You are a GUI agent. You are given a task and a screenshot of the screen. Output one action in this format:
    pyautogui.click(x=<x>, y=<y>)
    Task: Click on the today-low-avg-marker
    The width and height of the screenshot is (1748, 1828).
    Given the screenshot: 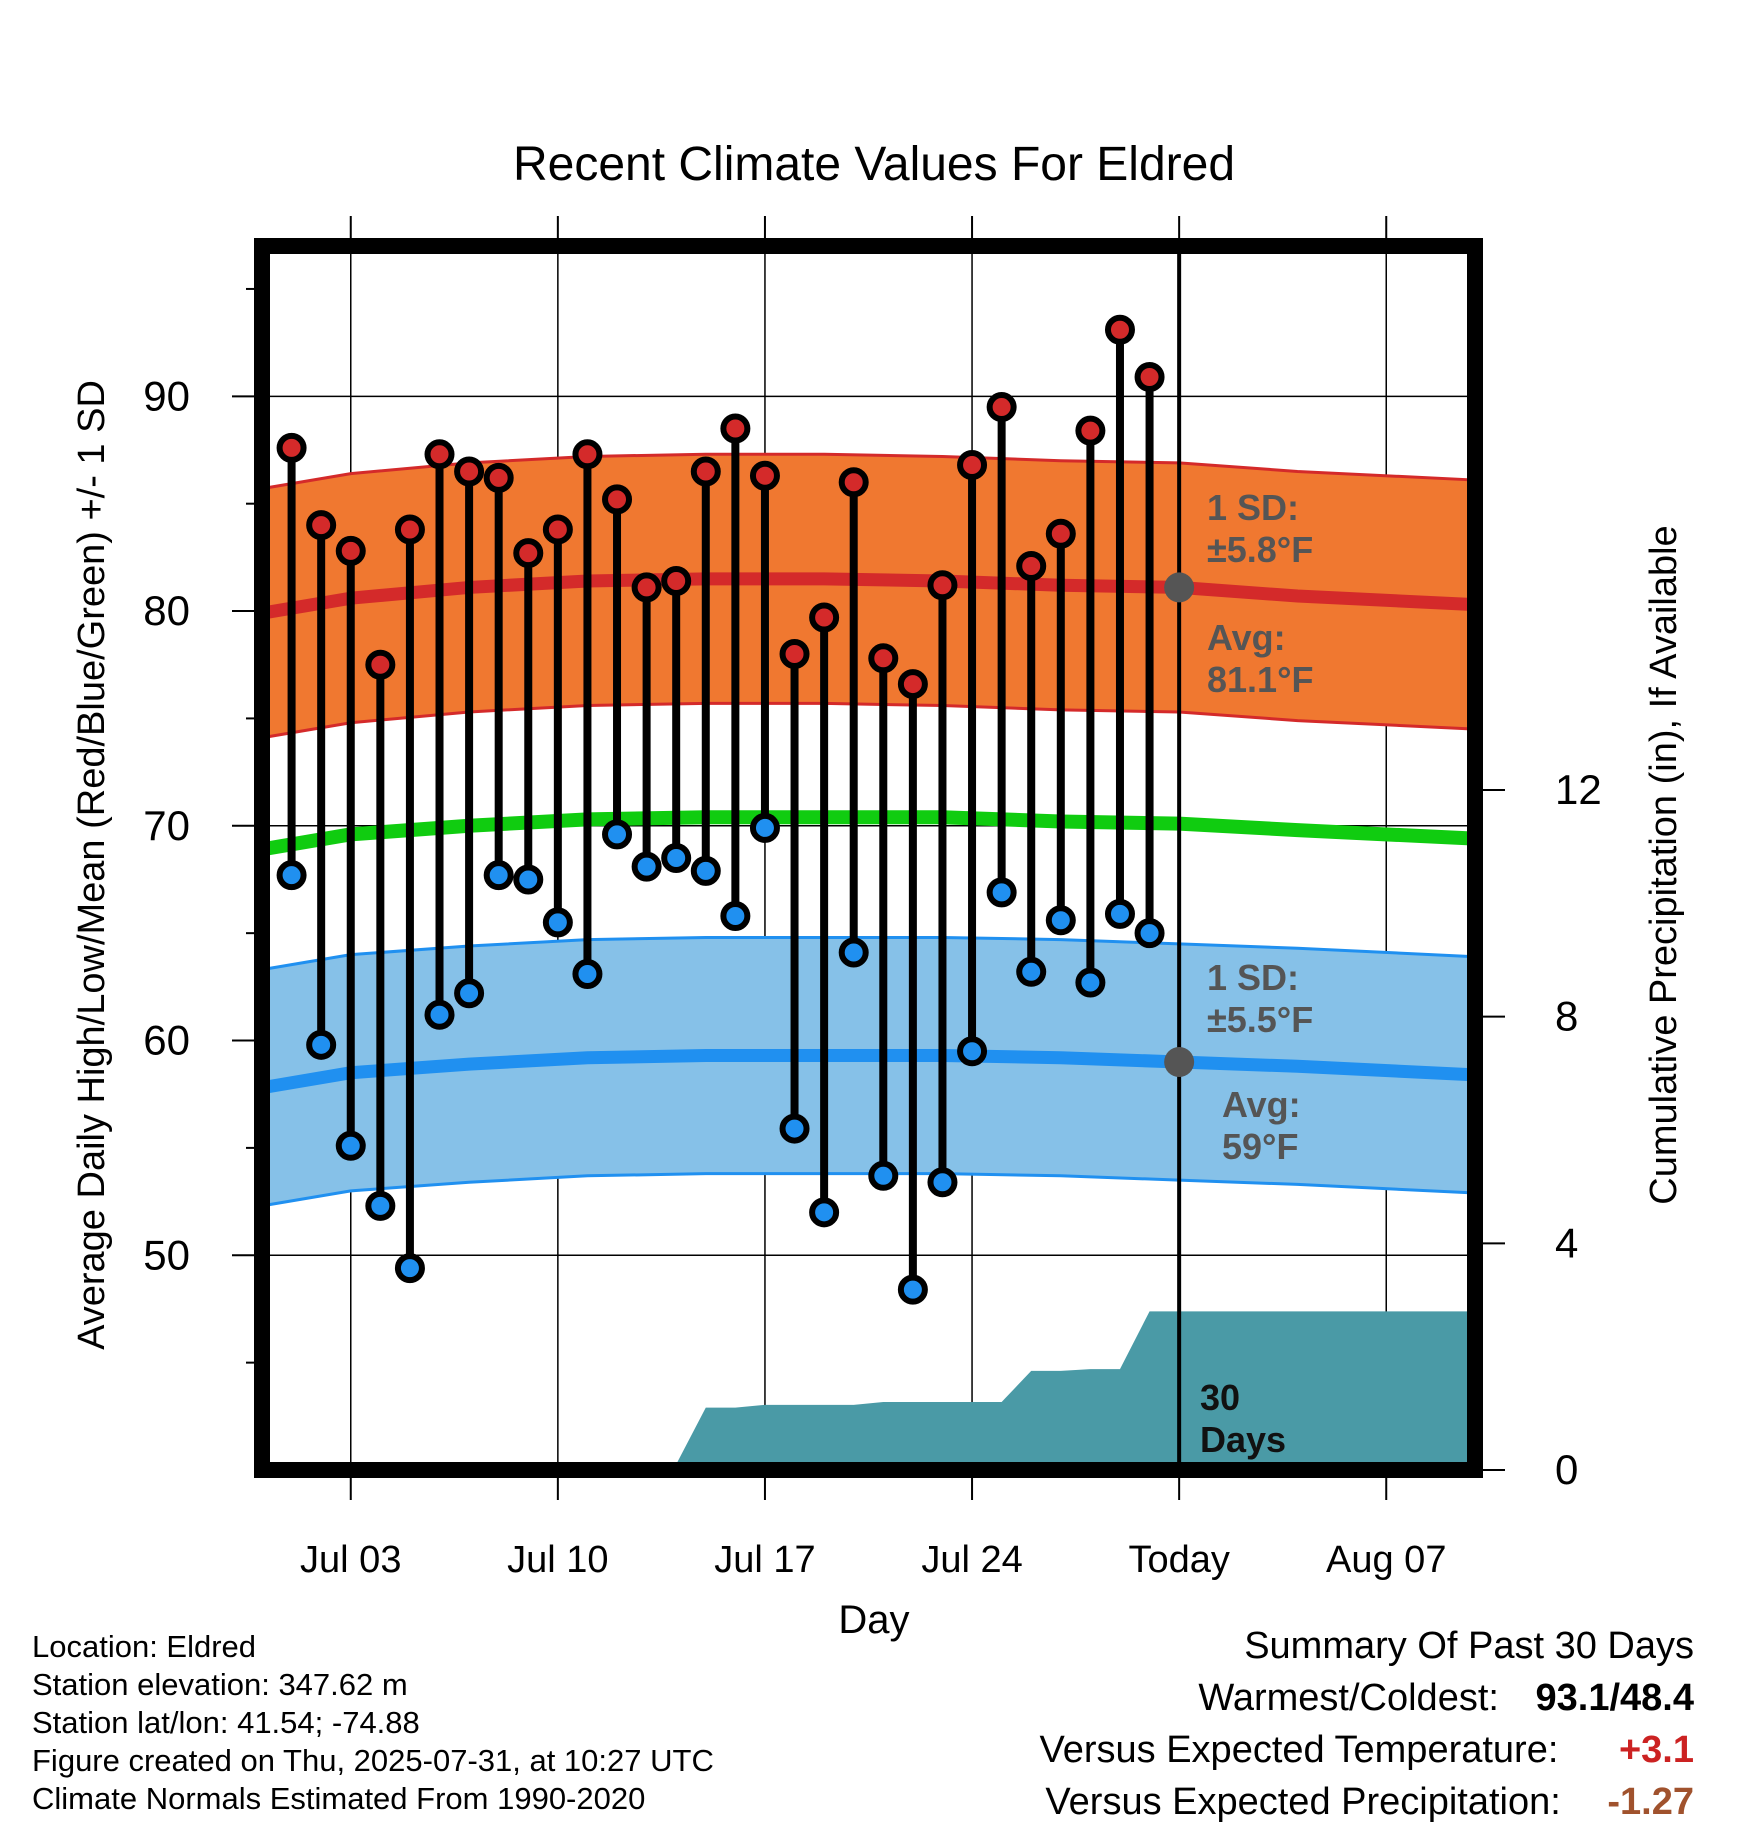 What is the action you would take?
    pyautogui.click(x=1179, y=1062)
    